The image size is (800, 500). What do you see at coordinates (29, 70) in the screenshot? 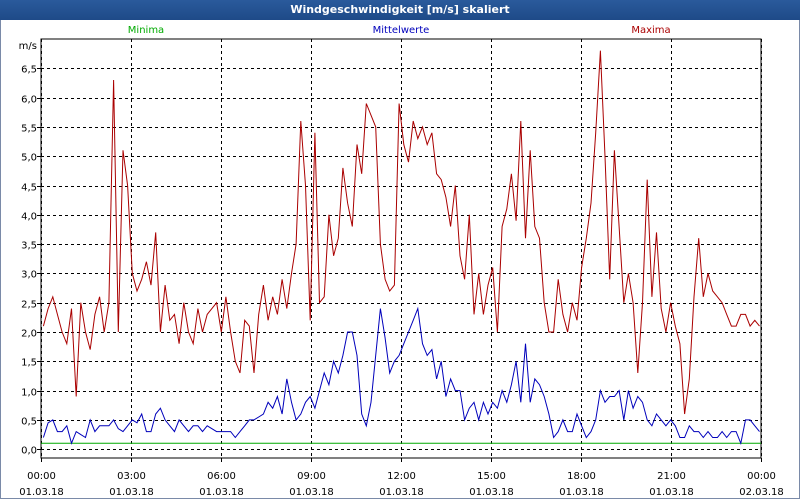
I see `y-tick-label: 6,5` at bounding box center [29, 70].